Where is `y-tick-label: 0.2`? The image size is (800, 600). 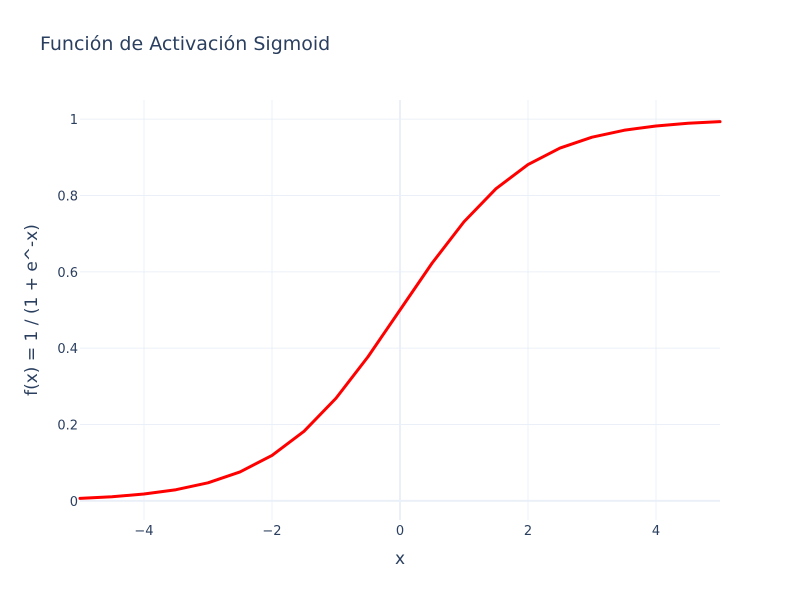 y-tick-label: 0.2 is located at coordinates (67, 426).